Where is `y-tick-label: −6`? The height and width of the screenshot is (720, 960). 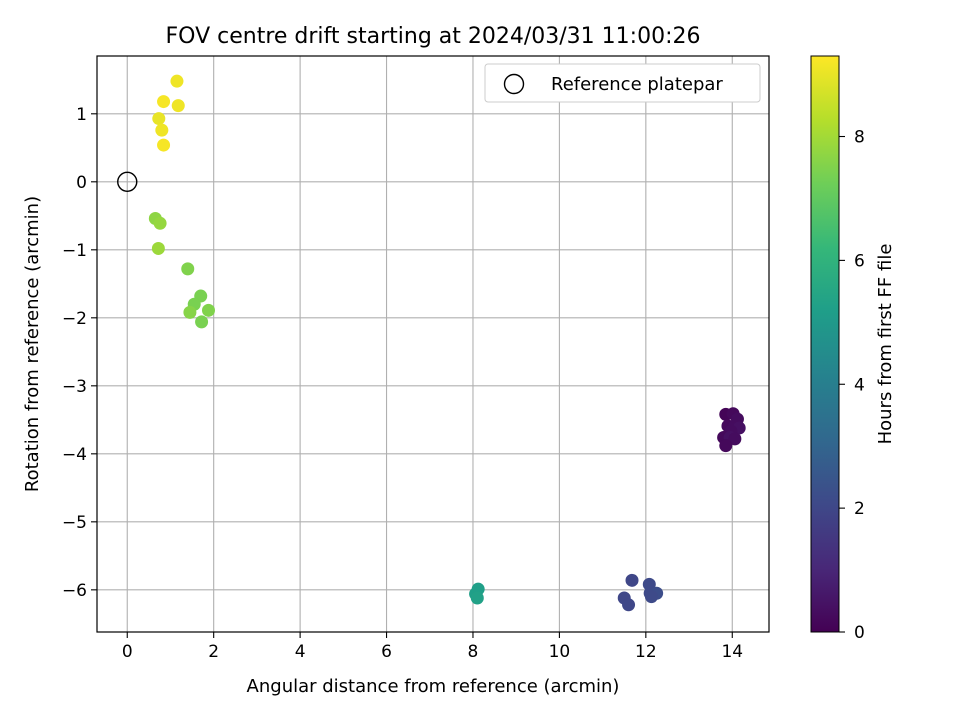 y-tick-label: −6 is located at coordinates (74, 591).